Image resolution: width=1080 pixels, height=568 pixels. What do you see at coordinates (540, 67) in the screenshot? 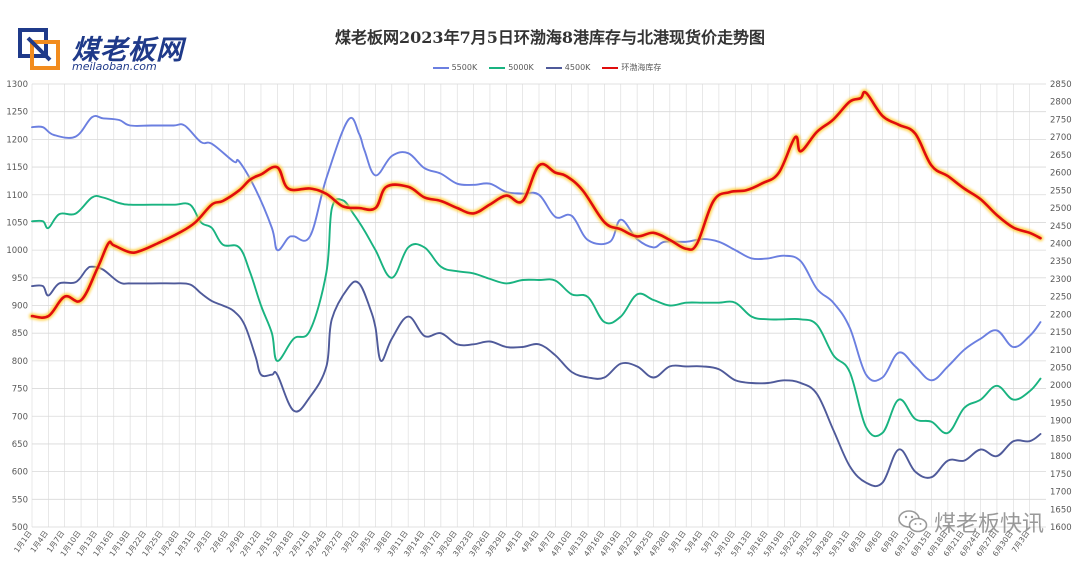
I see `chart-legend: 5500K 5000K 4500K 环渤海库存` at bounding box center [540, 67].